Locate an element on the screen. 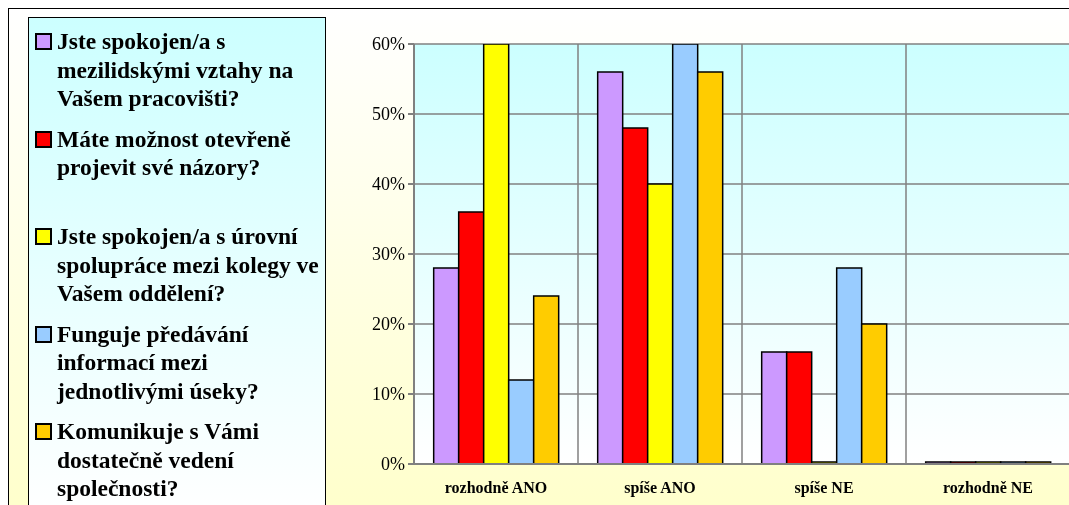  y-tick-label: 10% is located at coordinates (388, 394).